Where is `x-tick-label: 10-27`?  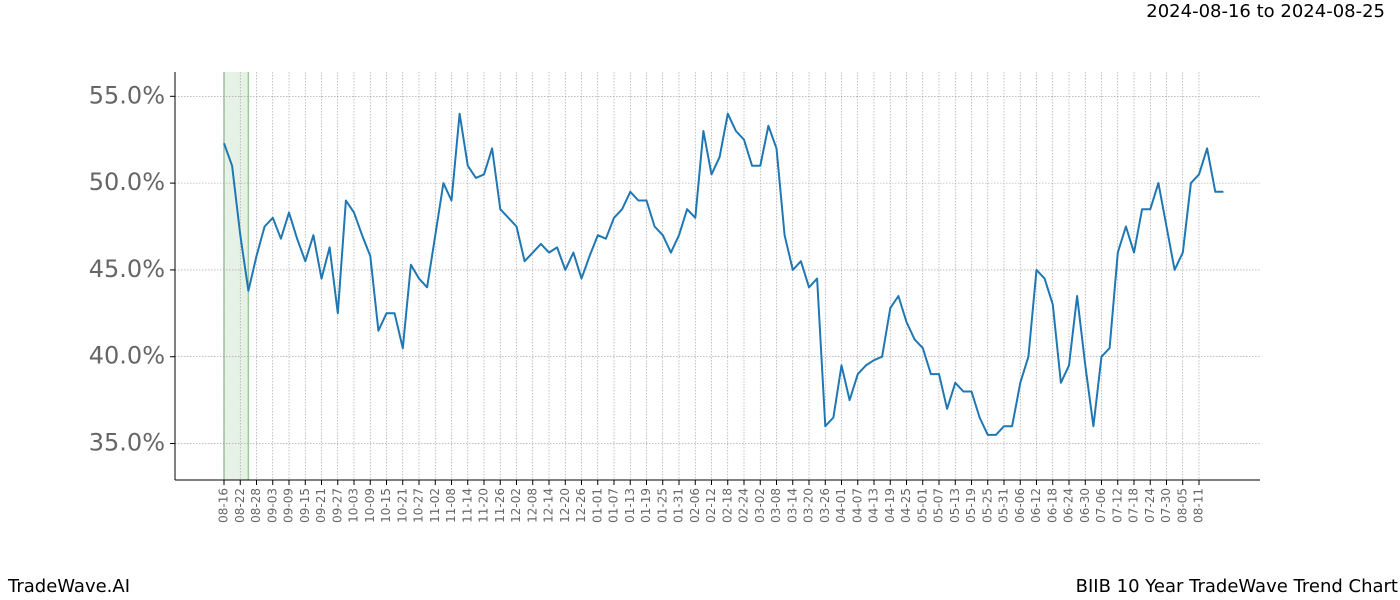 x-tick-label: 10-27 is located at coordinates (419, 505).